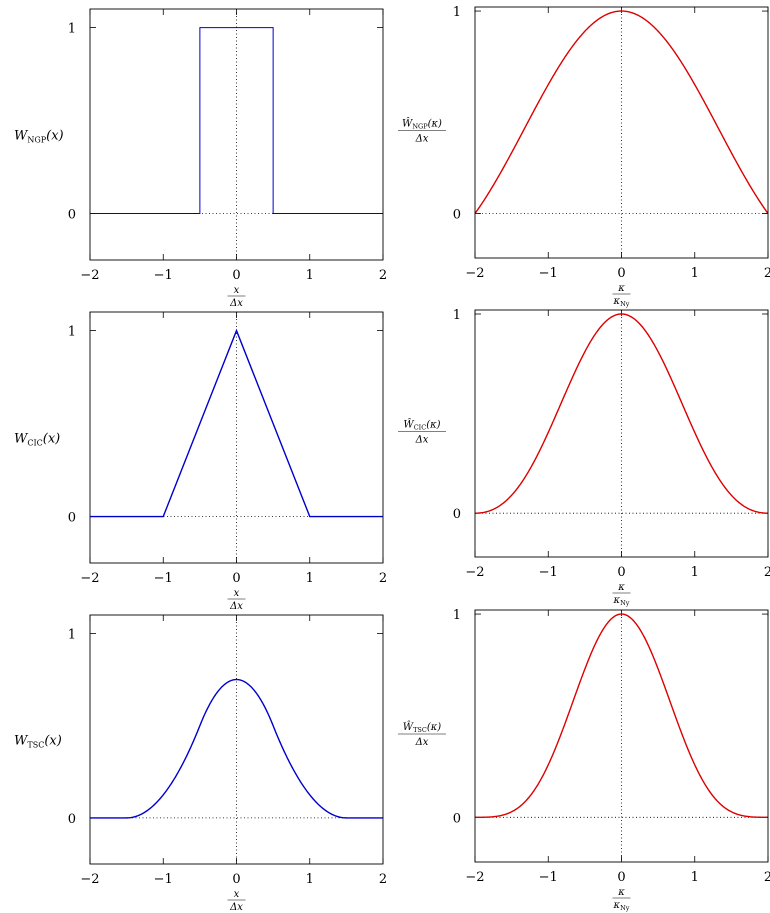 This screenshot has height=913, width=770. Describe the element at coordinates (39, 137) in the screenshot. I see `y-axis-label: WNGP(x)` at that location.